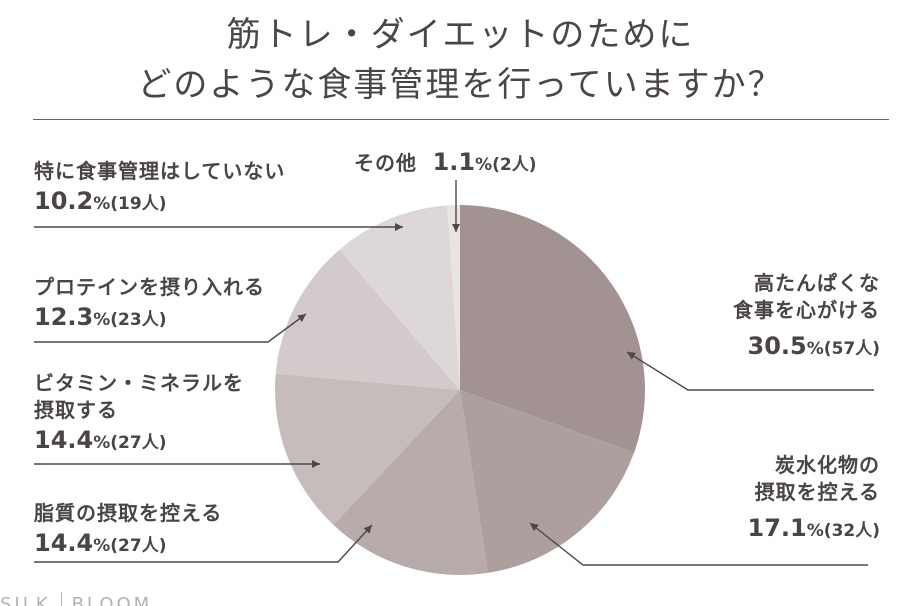  I want to click on slice-count-none: (19人), so click(138, 204).